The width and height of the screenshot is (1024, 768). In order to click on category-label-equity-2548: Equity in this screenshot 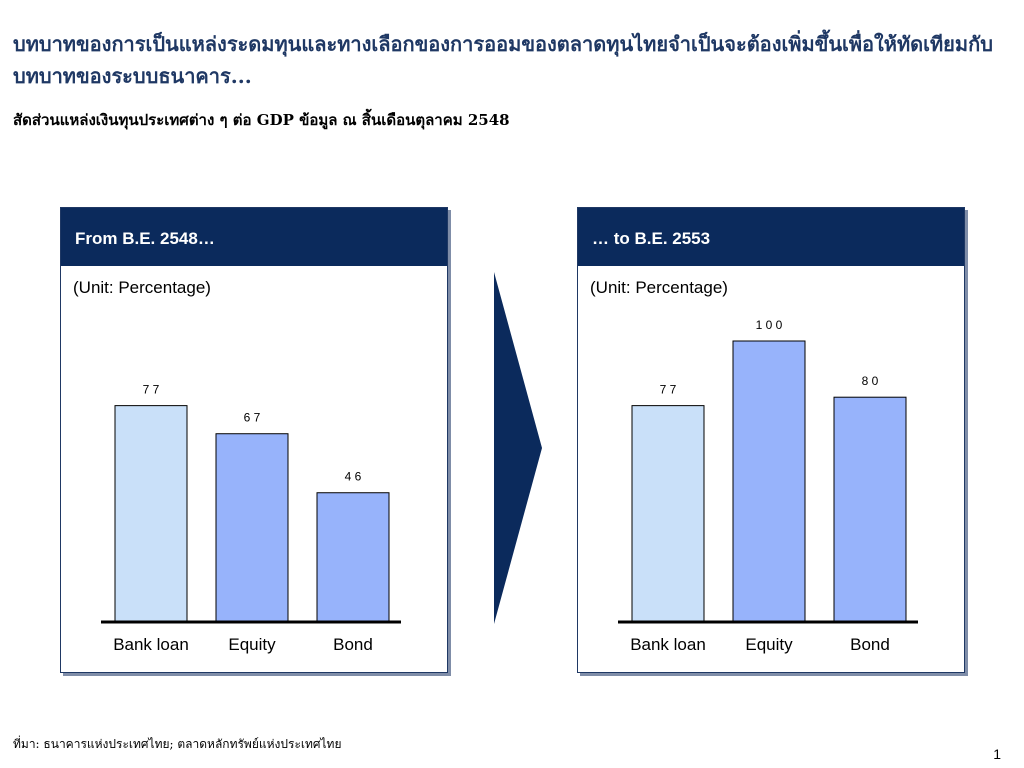, I will do `click(252, 644)`.